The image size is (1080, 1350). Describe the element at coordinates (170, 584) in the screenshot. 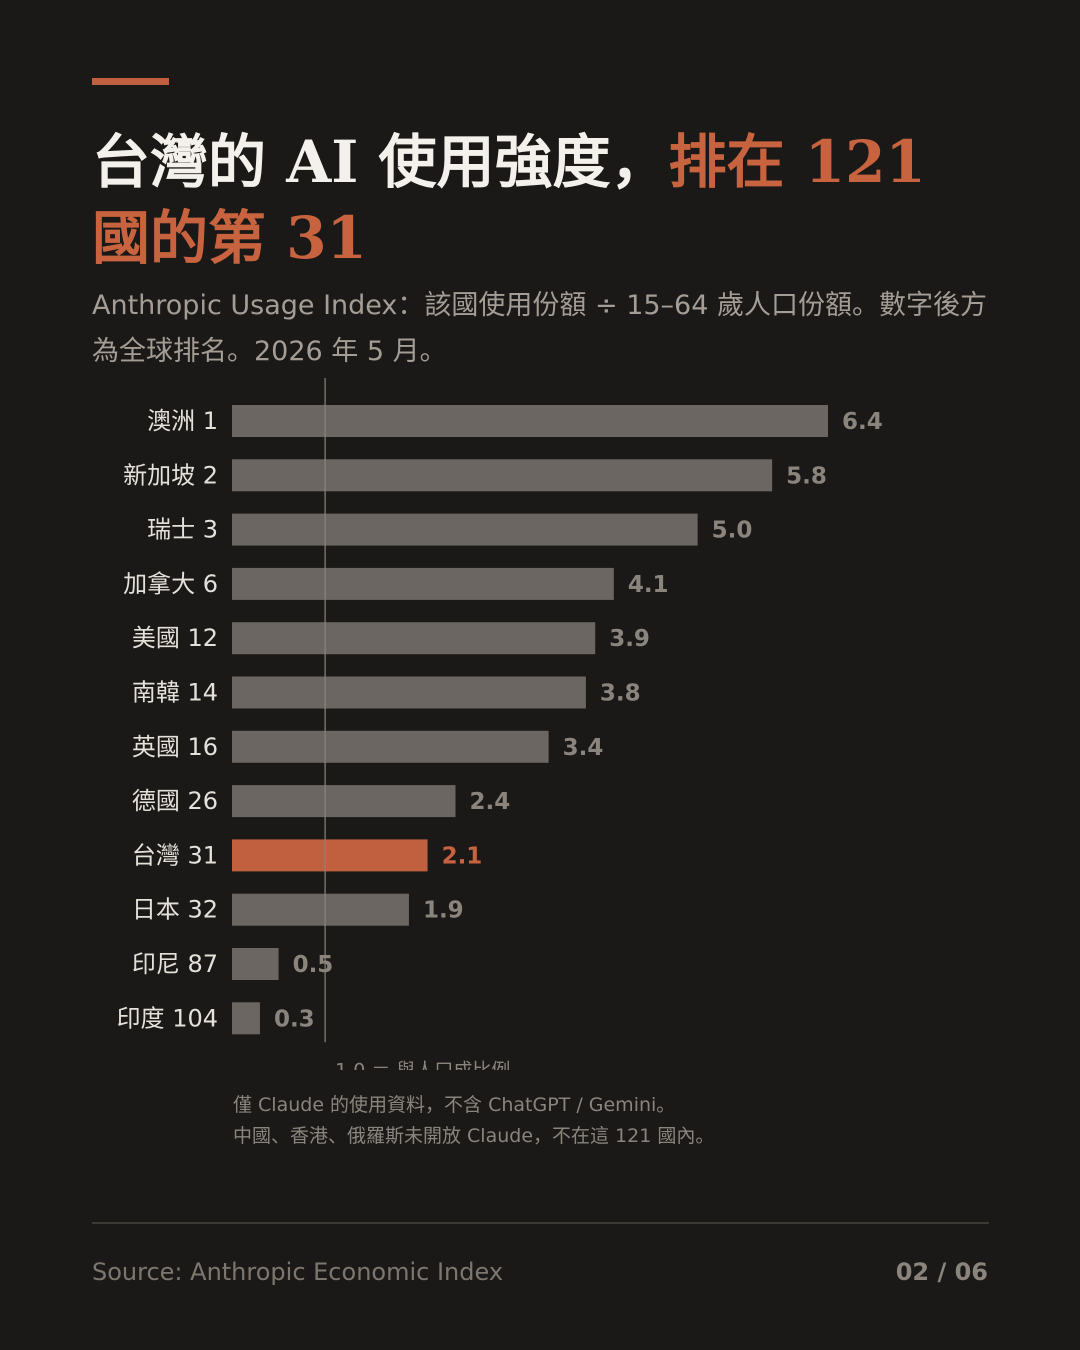

I see `category-label: 加拿大 6` at that location.